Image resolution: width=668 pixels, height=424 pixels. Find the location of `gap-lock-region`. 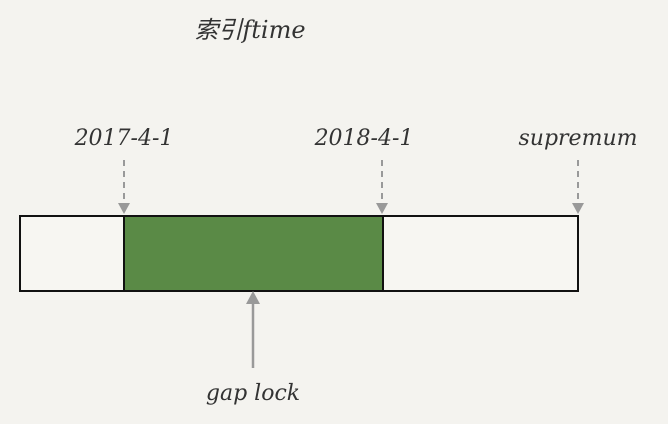

gap-lock-region is located at coordinates (253, 253).